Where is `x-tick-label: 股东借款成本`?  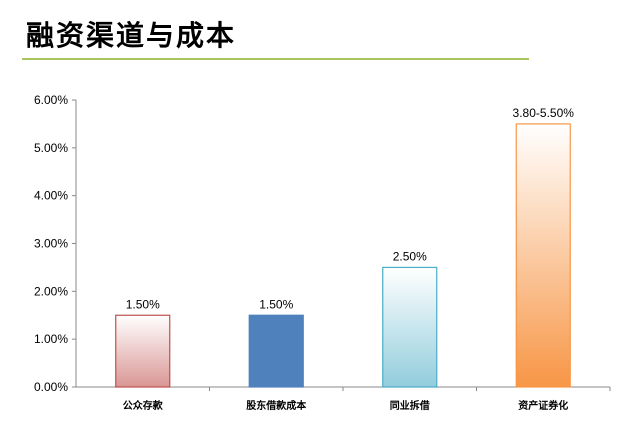 x-tick-label: 股东借款成本 is located at coordinates (276, 405).